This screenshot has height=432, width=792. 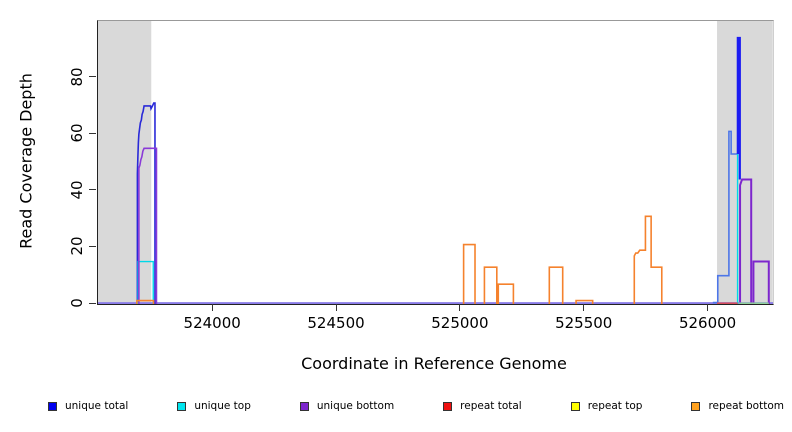 What do you see at coordinates (182, 406) in the screenshot?
I see `legend-swatch-unique-top` at bounding box center [182, 406].